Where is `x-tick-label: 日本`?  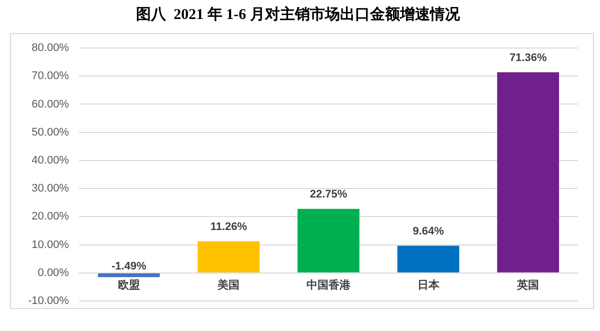 x-tick-label: 日本 is located at coordinates (428, 285).